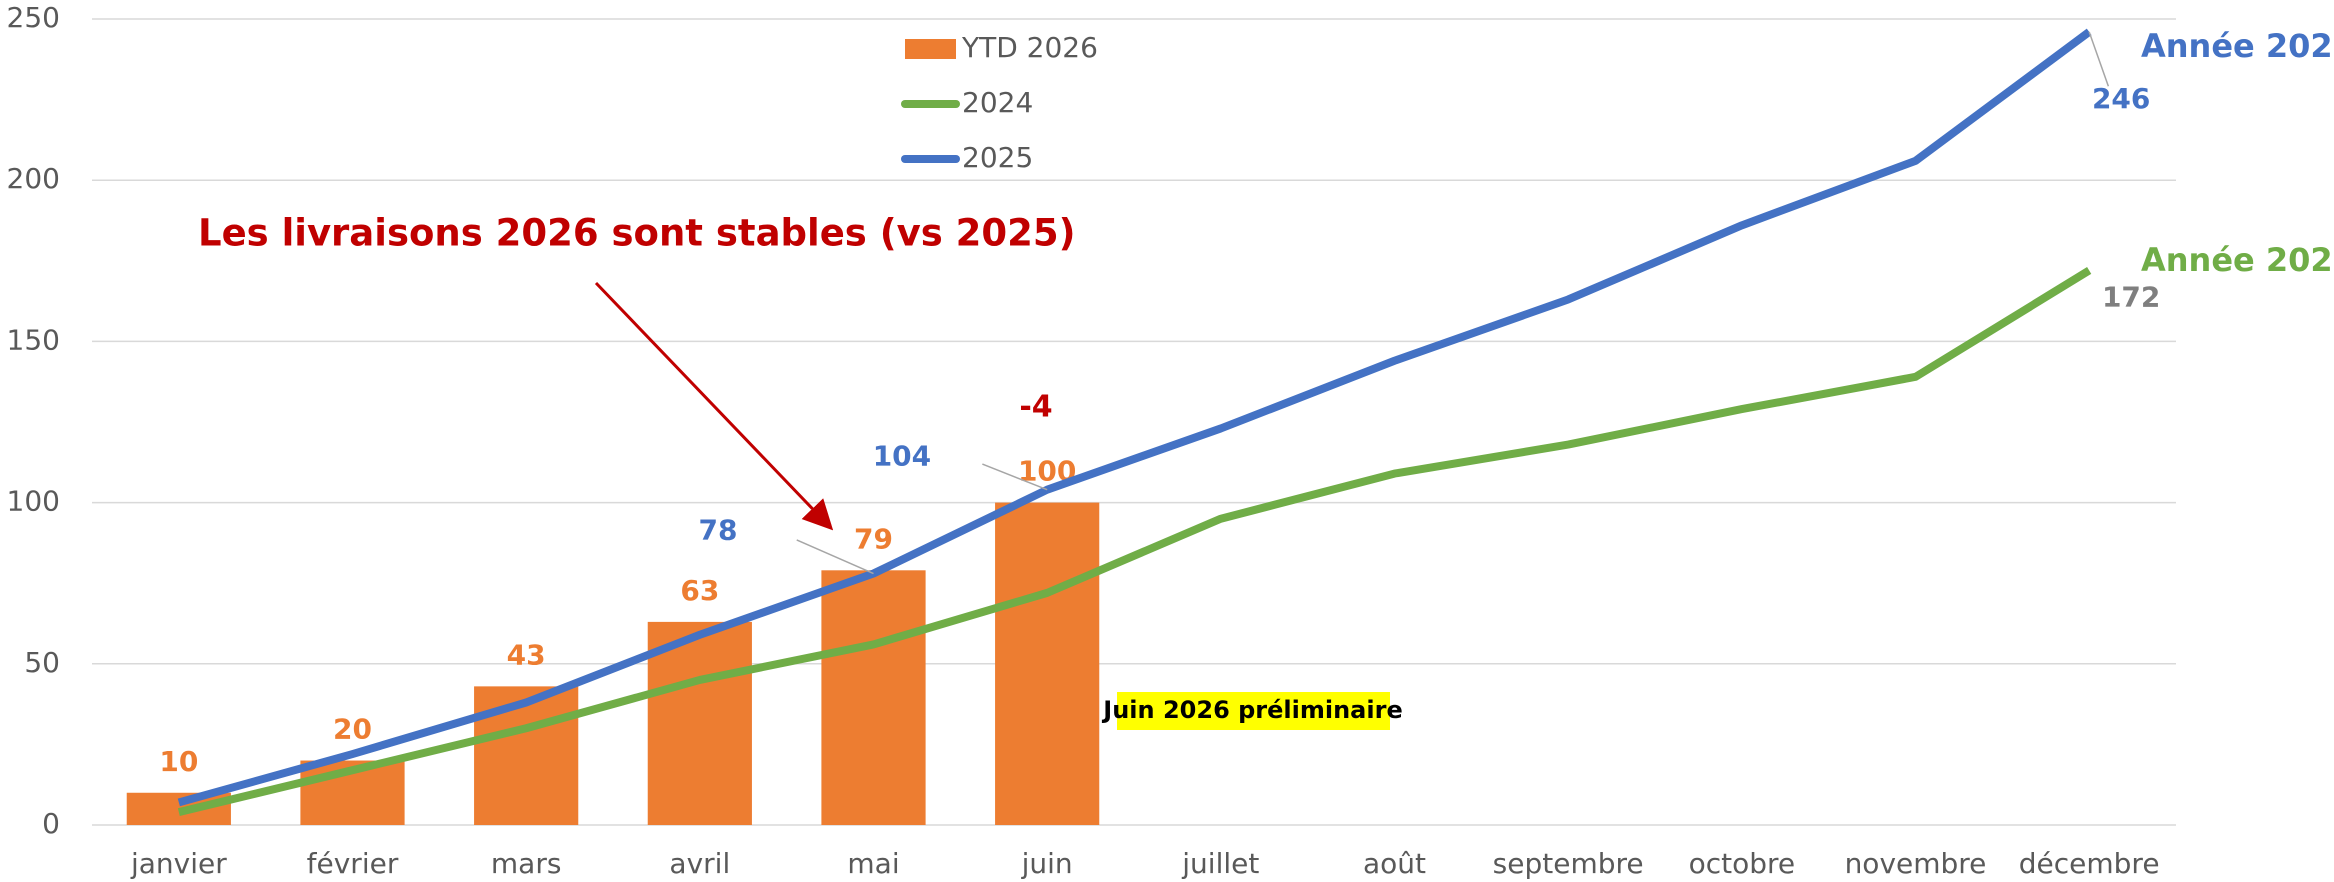 The width and height of the screenshot is (2334, 882). Describe the element at coordinates (526, 654) in the screenshot. I see `data-label: 43` at that location.